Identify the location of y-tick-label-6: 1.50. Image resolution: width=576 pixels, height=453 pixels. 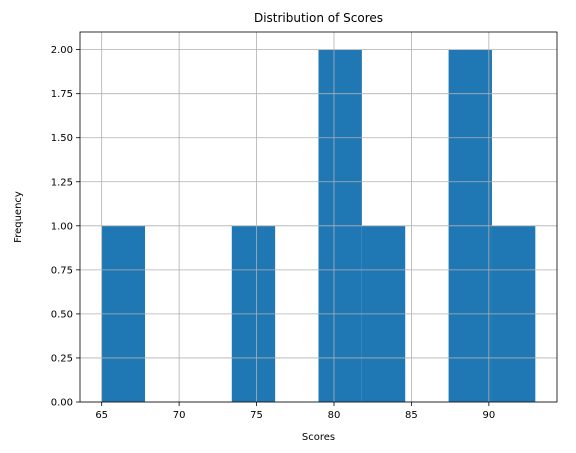
(62, 138).